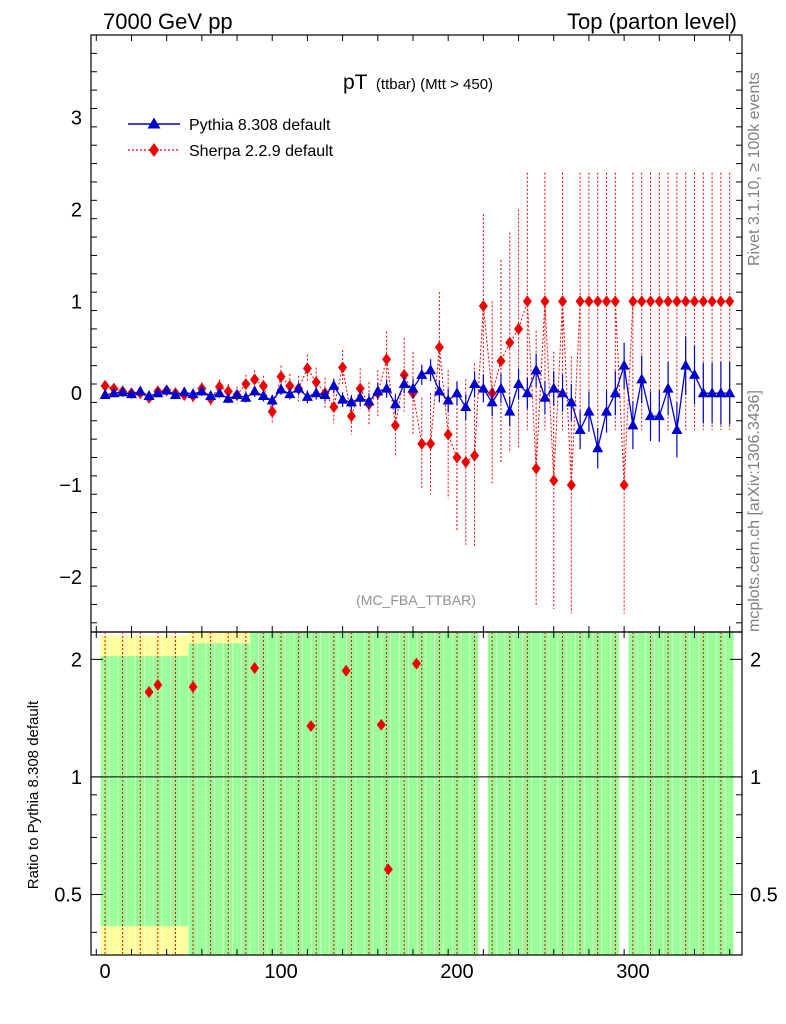 The image size is (786, 1024). Describe the element at coordinates (76, 119) in the screenshot. I see `y-tick-label: 3` at that location.